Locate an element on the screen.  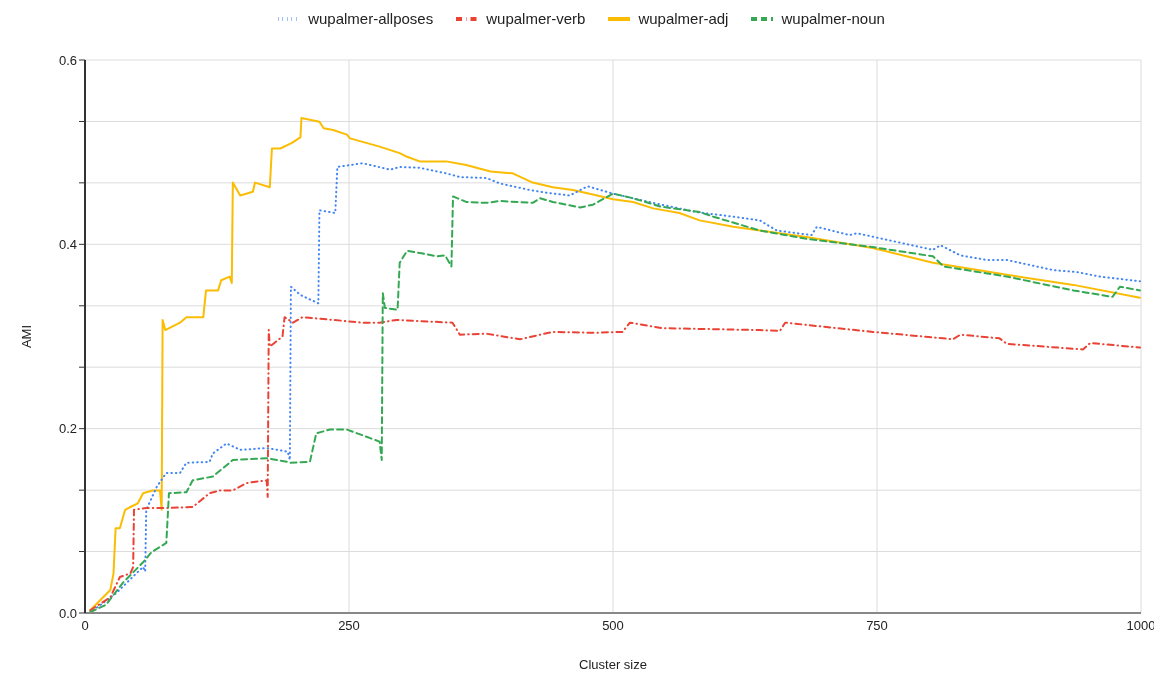
y-axis-title: AMI is located at coordinates (26, 336).